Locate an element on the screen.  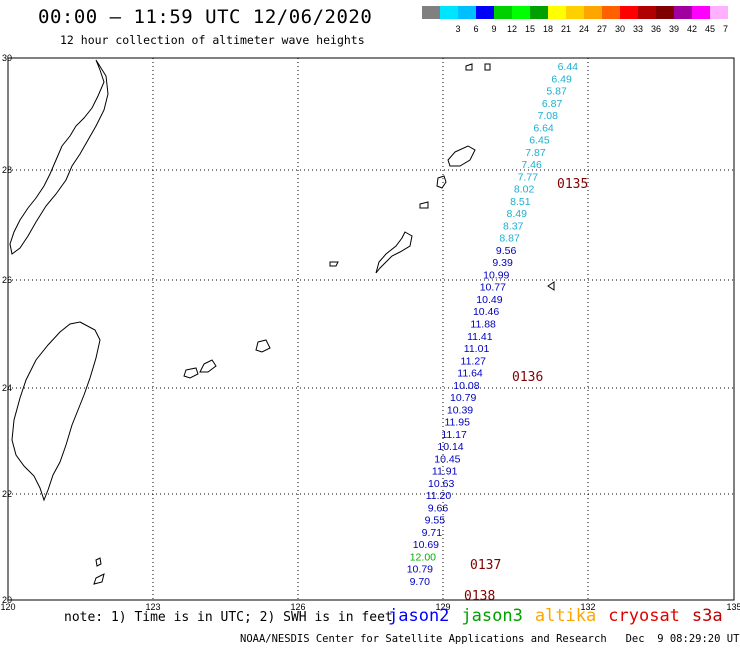
lat-label: 22 is located at coordinates (7, 494).